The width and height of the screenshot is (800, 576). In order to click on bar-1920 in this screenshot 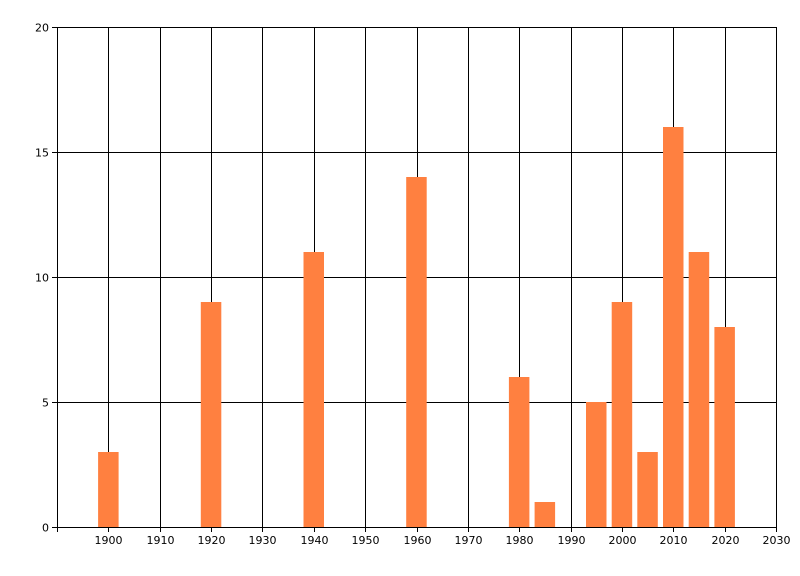, I will do `click(211, 414)`.